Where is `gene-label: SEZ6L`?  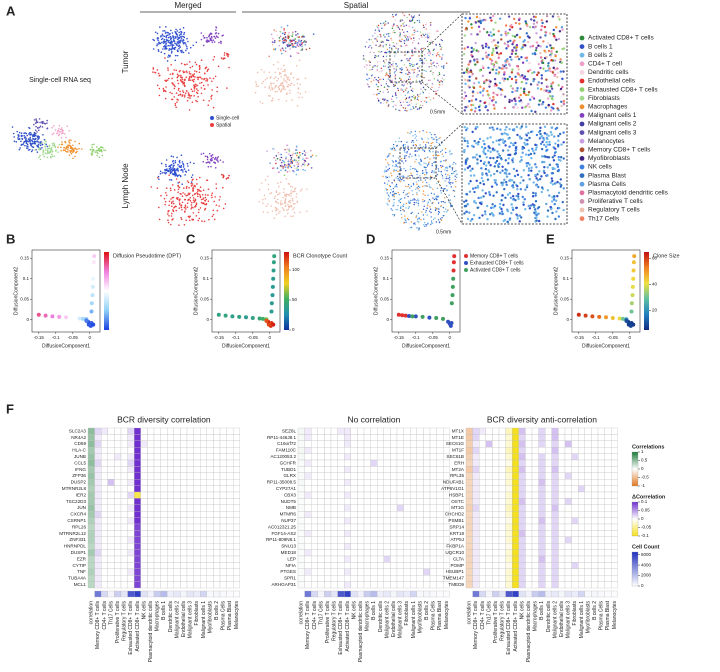 gene-label: SEZ6L is located at coordinates (289, 430).